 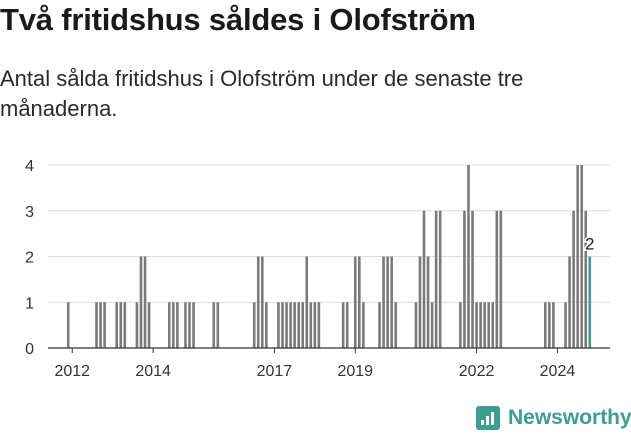 I want to click on highlight-data-label: 2, so click(x=589, y=244).